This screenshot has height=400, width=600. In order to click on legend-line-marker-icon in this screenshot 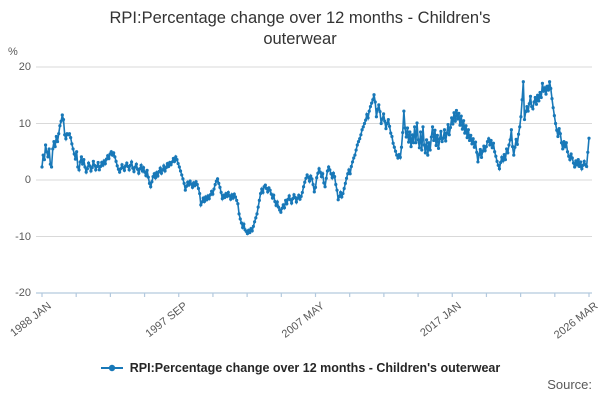, I will do `click(111, 368)`.